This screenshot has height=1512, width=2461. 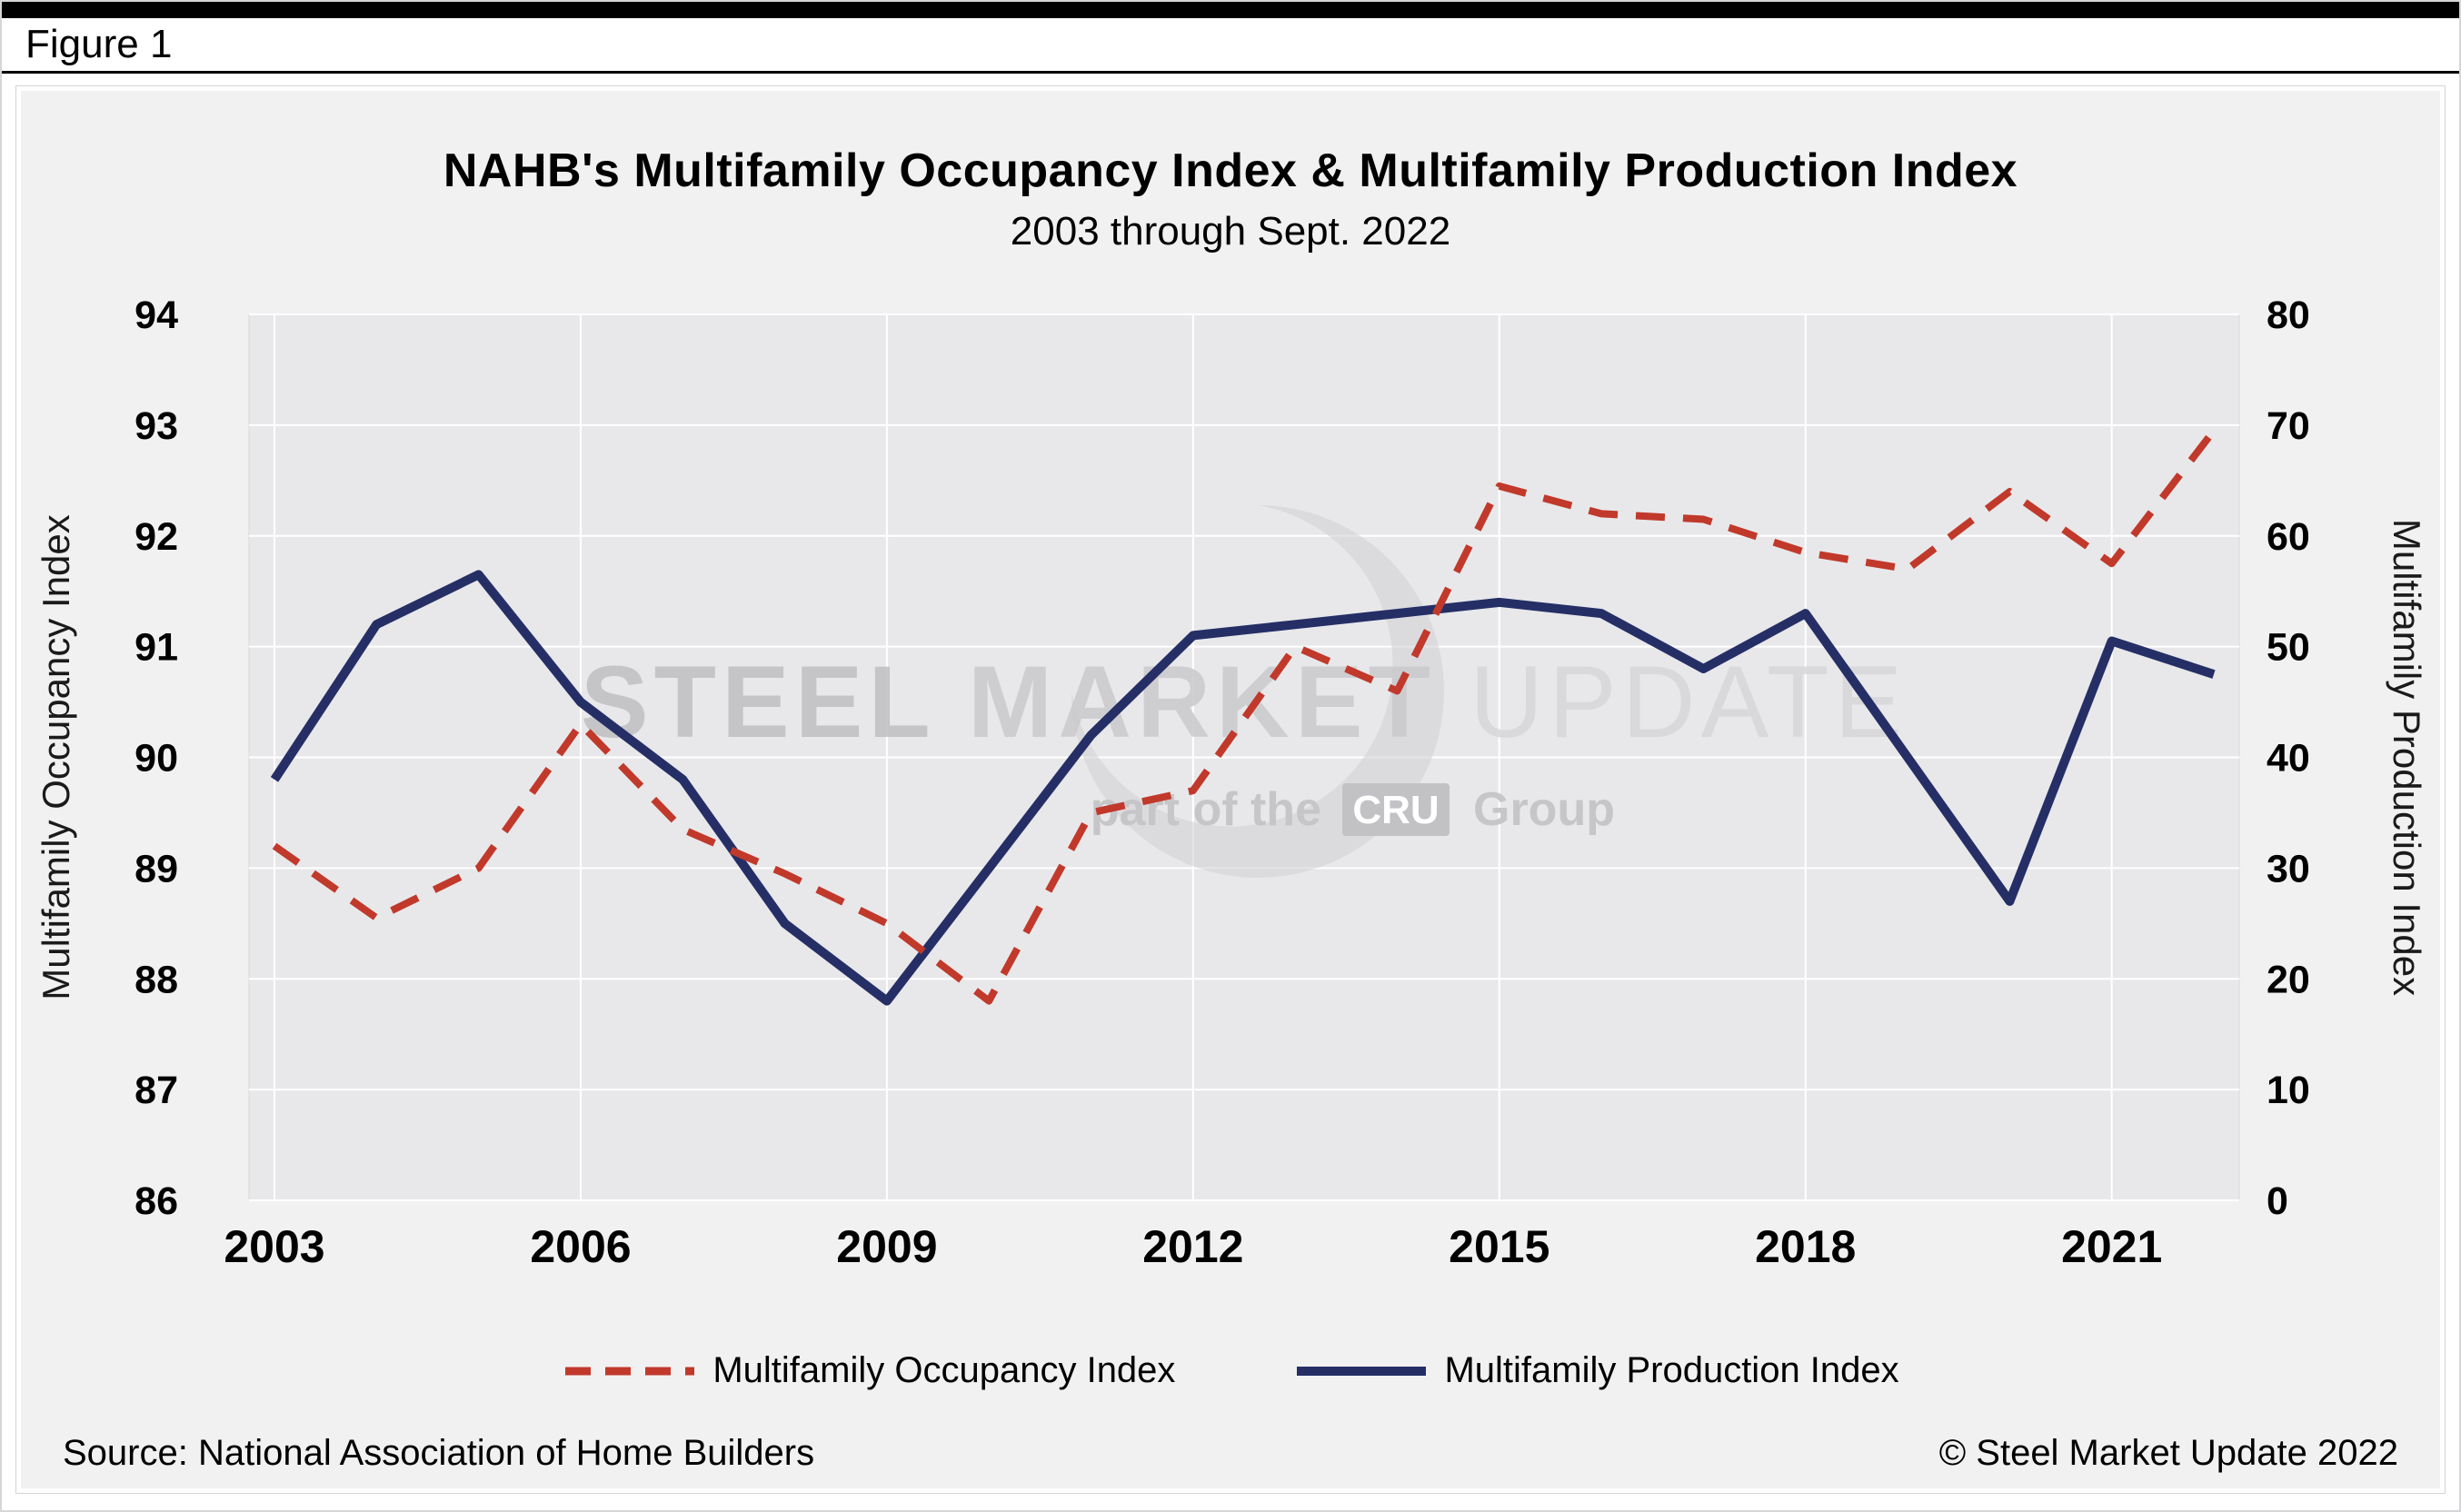 I want to click on watermark-cru: CRU, so click(x=1395, y=810).